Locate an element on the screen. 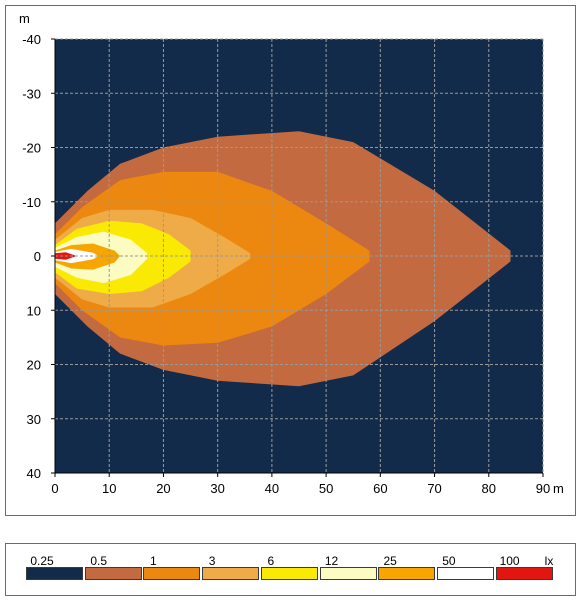 Image resolution: width=581 pixels, height=600 pixels. y-tick-label: -20 is located at coordinates (31, 148).